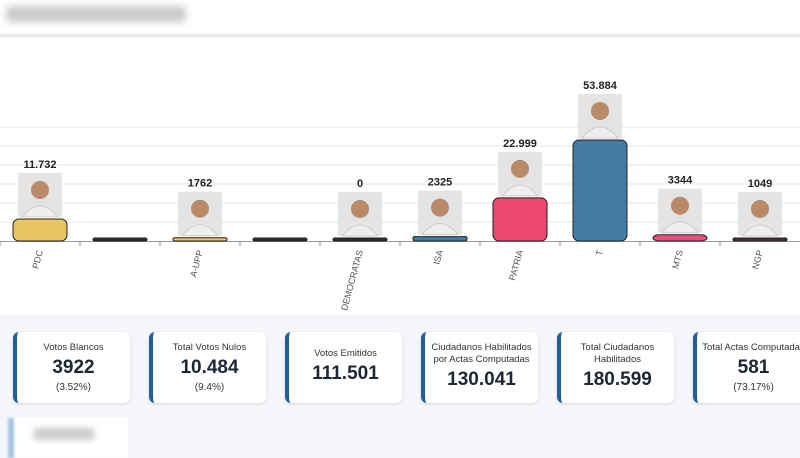 The image size is (800, 458). Describe the element at coordinates (680, 181) in the screenshot. I see `value-label: 3344` at that location.